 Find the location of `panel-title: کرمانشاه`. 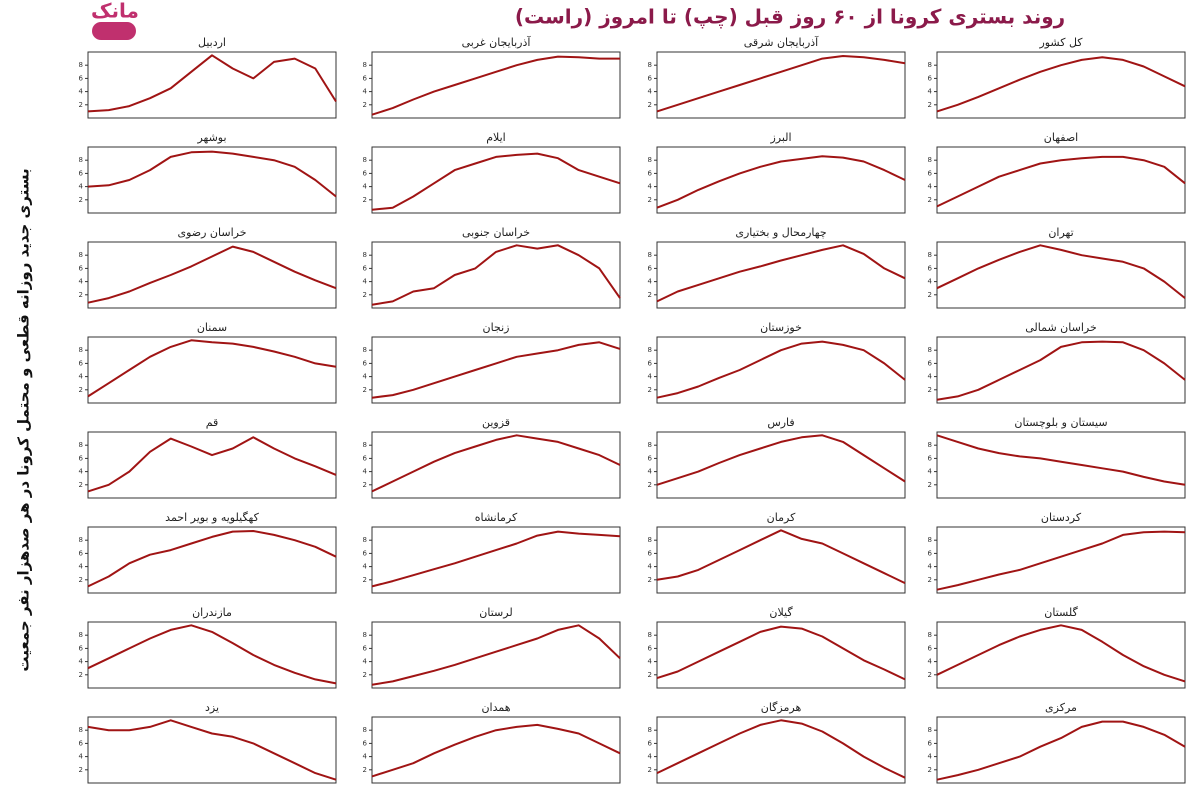

panel-title: کرمانشاه is located at coordinates (496, 517).